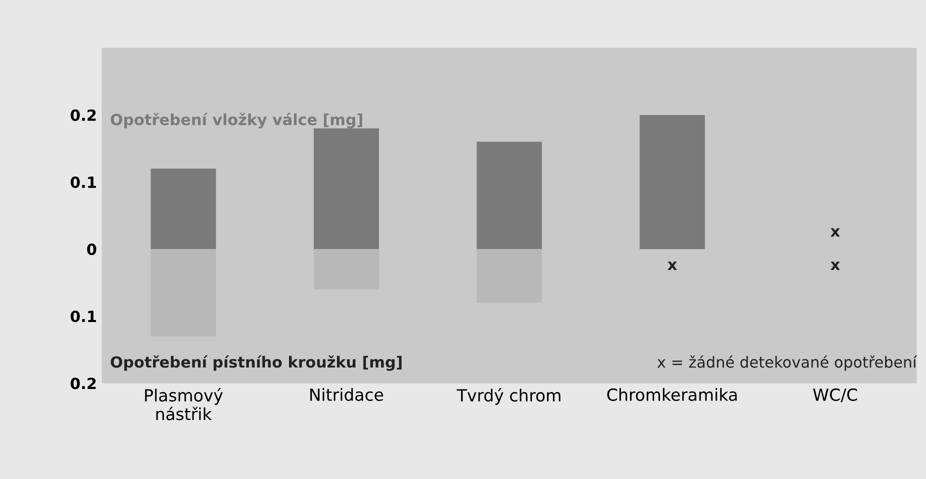 This screenshot has height=479, width=926. I want to click on x-tick-label: Plasmový nástřik, so click(184, 404).